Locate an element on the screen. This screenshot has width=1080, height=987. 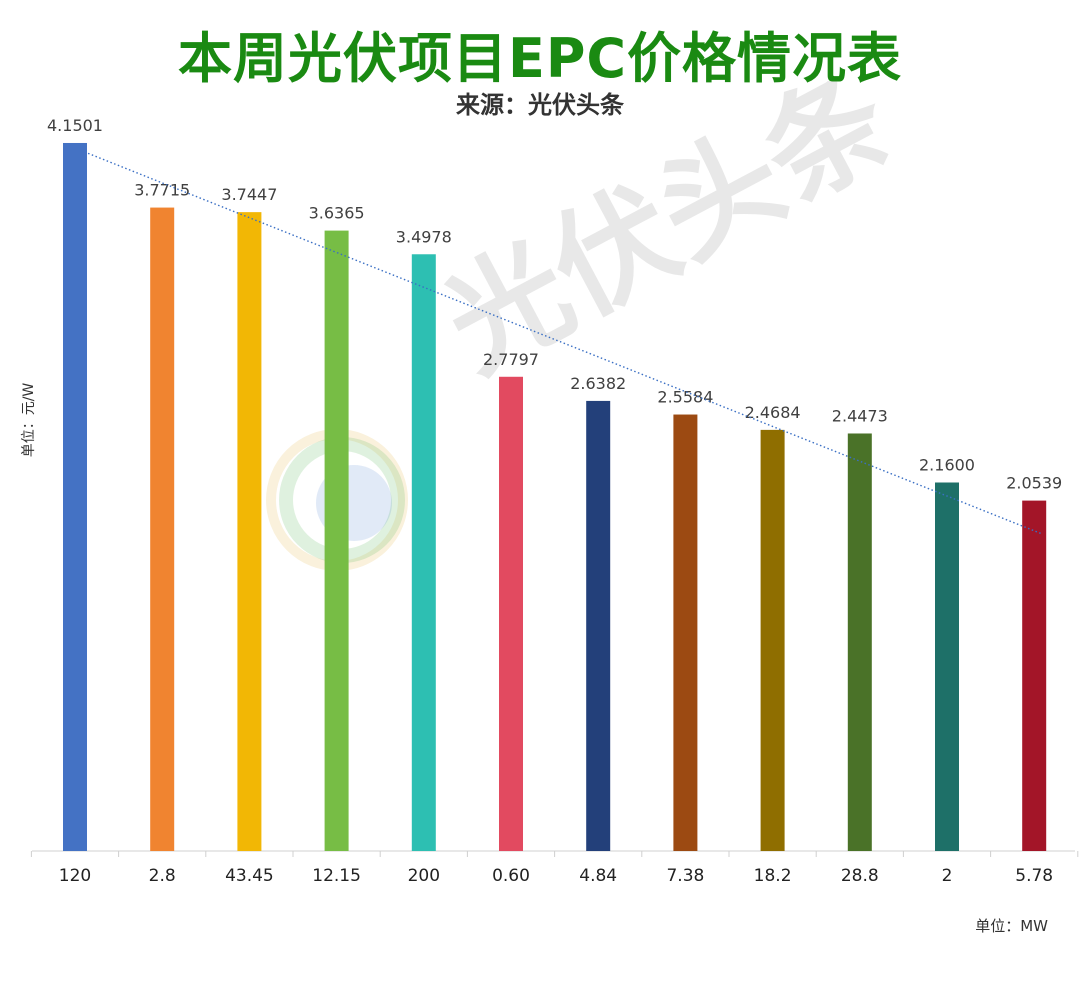
x-tick-label: 43.45 is located at coordinates (249, 876).